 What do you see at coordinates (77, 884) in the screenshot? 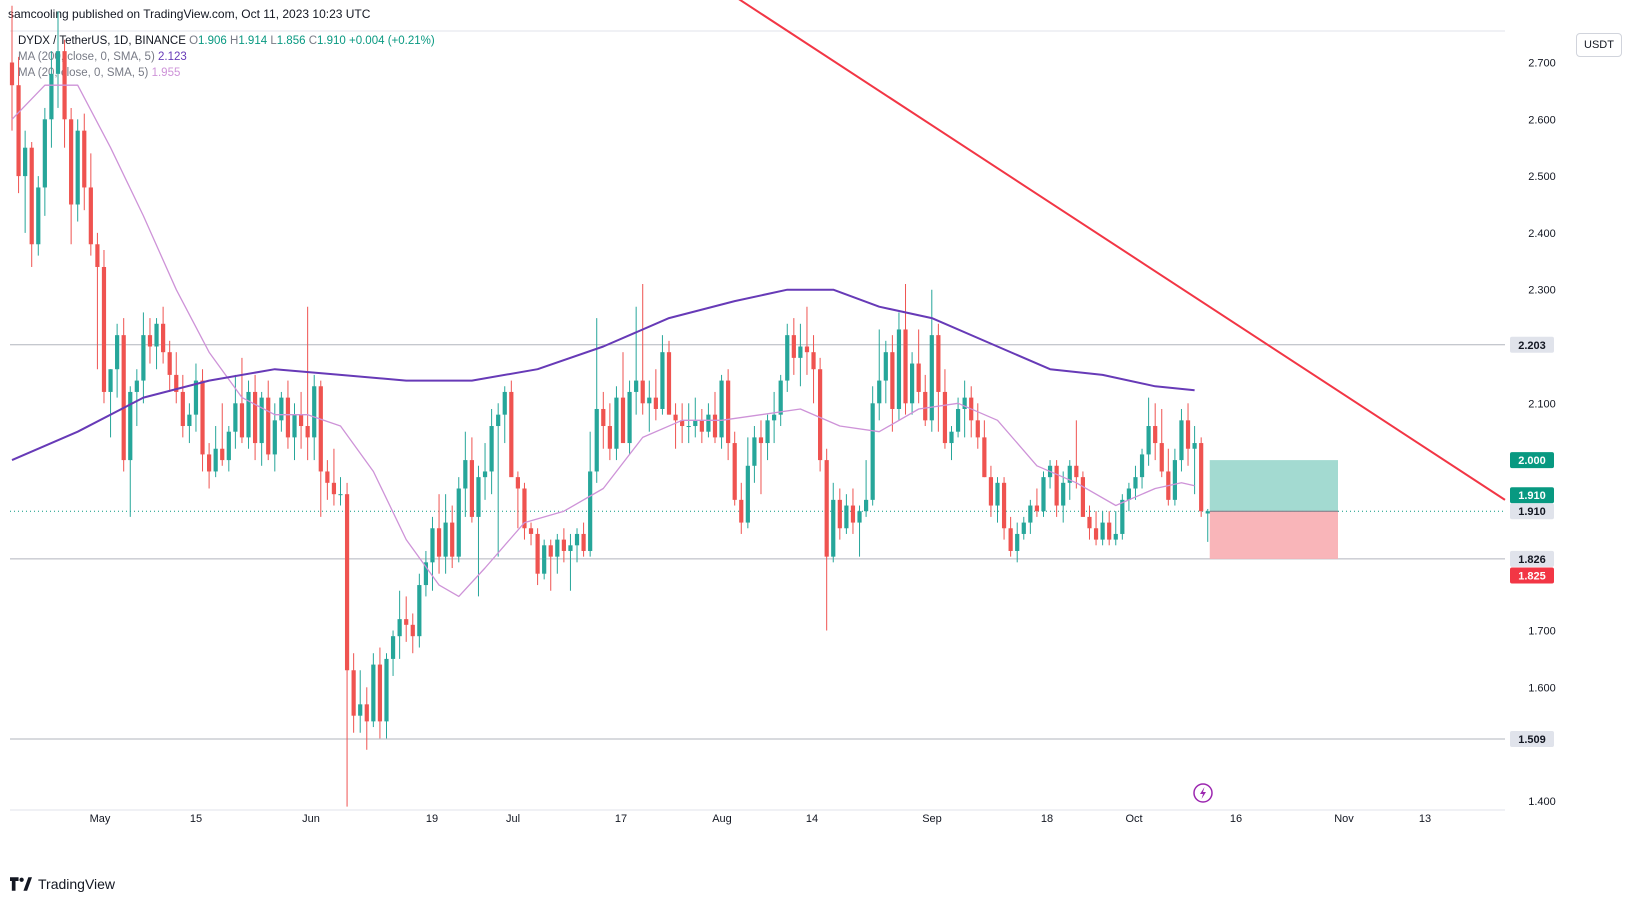
I see `brand-name: TradingView` at bounding box center [77, 884].